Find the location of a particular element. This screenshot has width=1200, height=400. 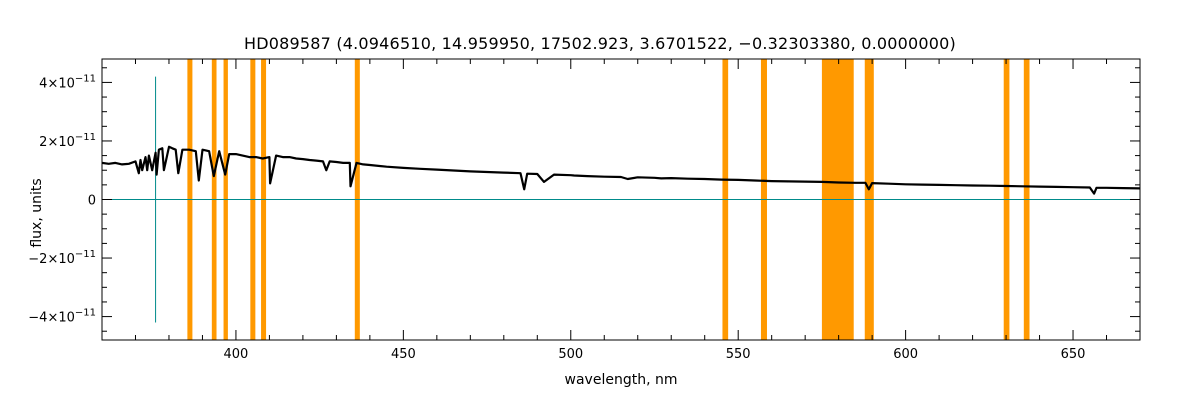

y-tick-label: 4×10⁻¹¹ is located at coordinates (67, 82).